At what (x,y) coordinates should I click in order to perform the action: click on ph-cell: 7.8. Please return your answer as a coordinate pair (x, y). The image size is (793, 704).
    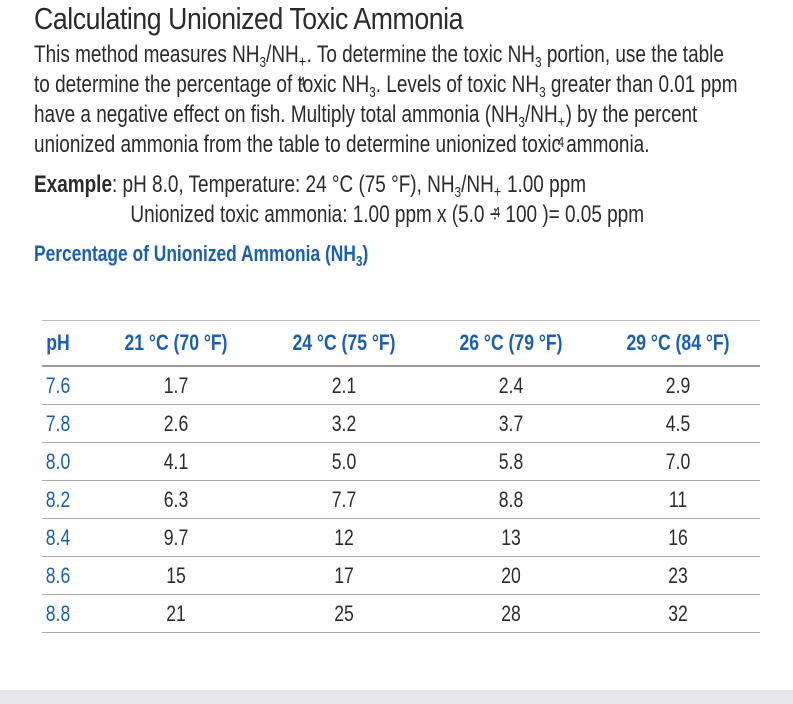
    Looking at the image, I should click on (58, 423).